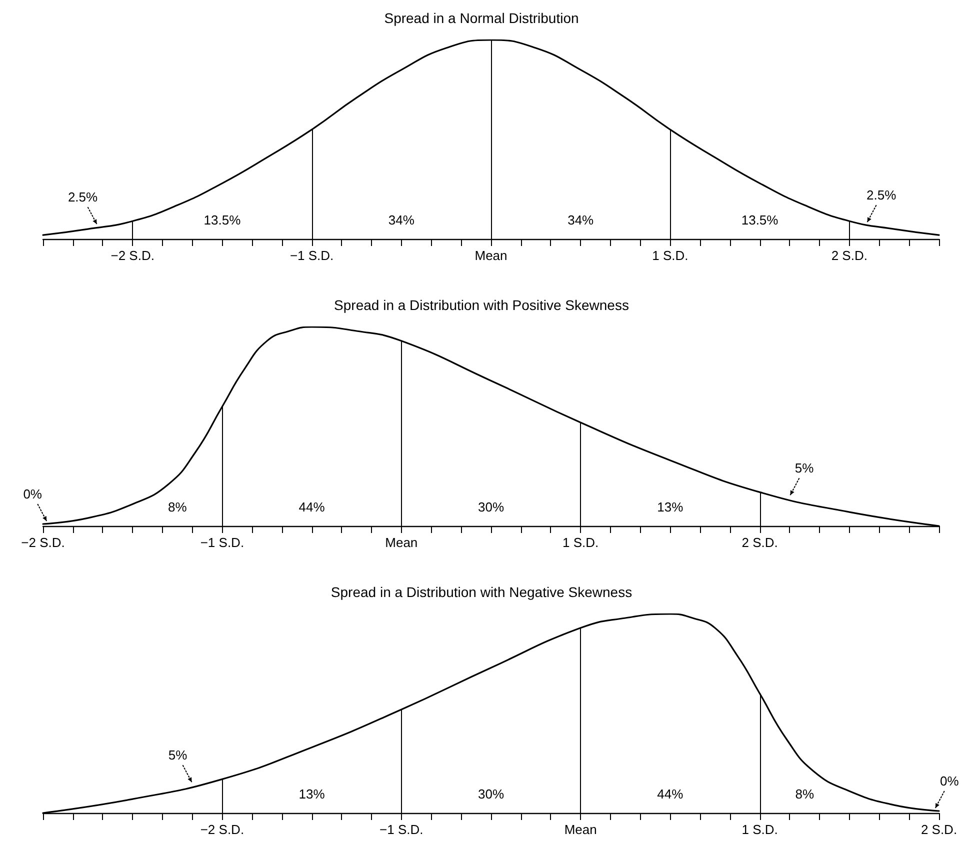 This screenshot has height=861, width=963. What do you see at coordinates (481, 18) in the screenshot?
I see `chart-title: Spread in a Normal Distribution` at bounding box center [481, 18].